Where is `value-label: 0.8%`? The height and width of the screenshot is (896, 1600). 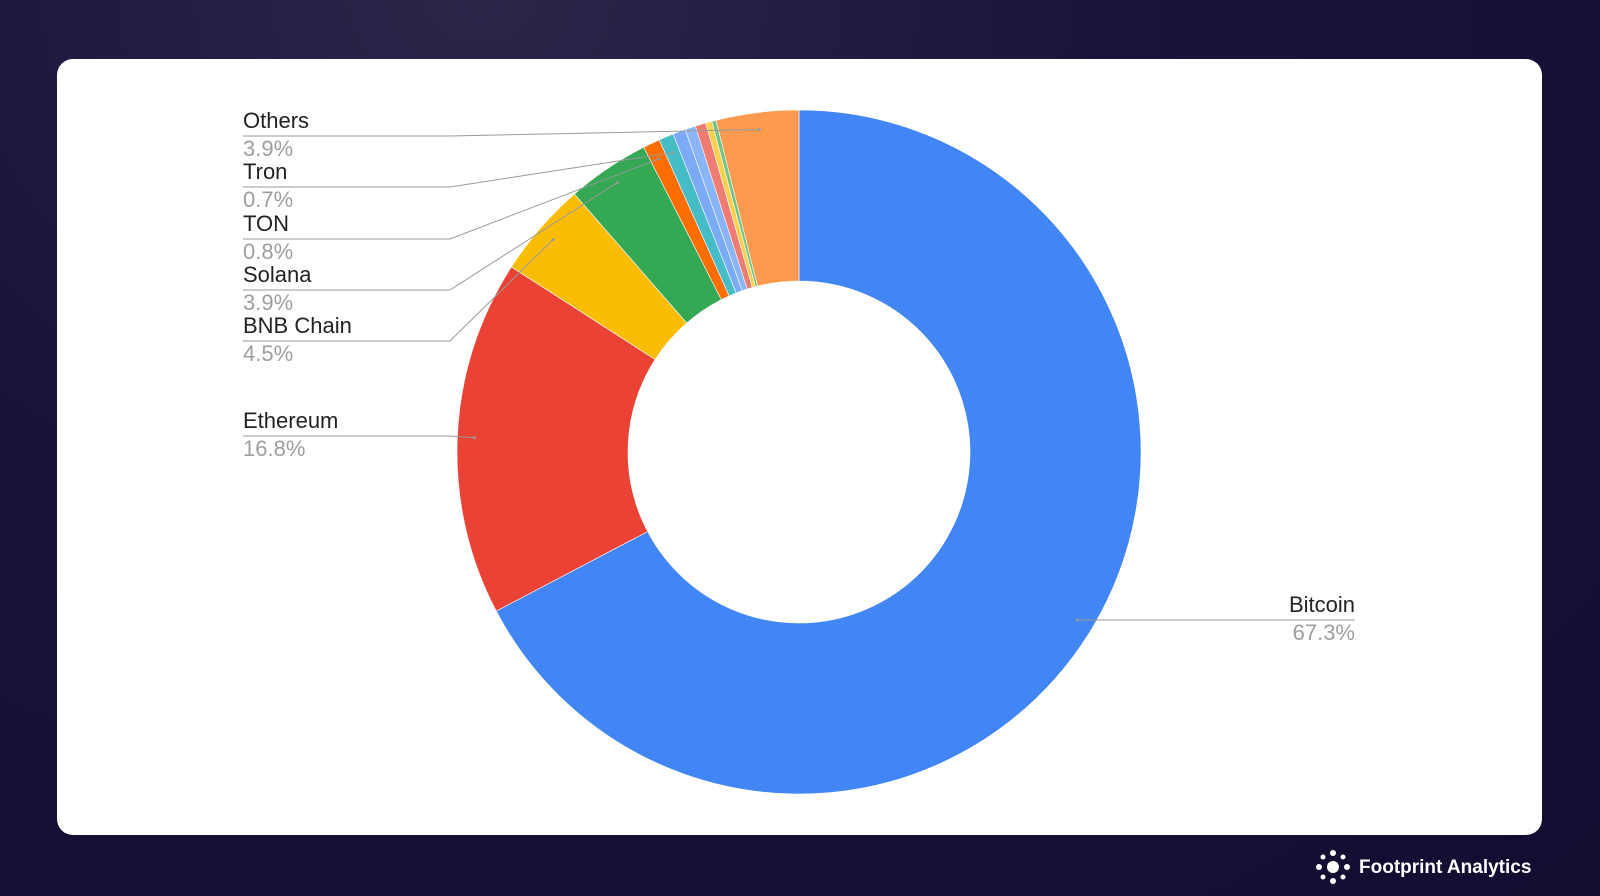 value-label: 0.8% is located at coordinates (268, 251).